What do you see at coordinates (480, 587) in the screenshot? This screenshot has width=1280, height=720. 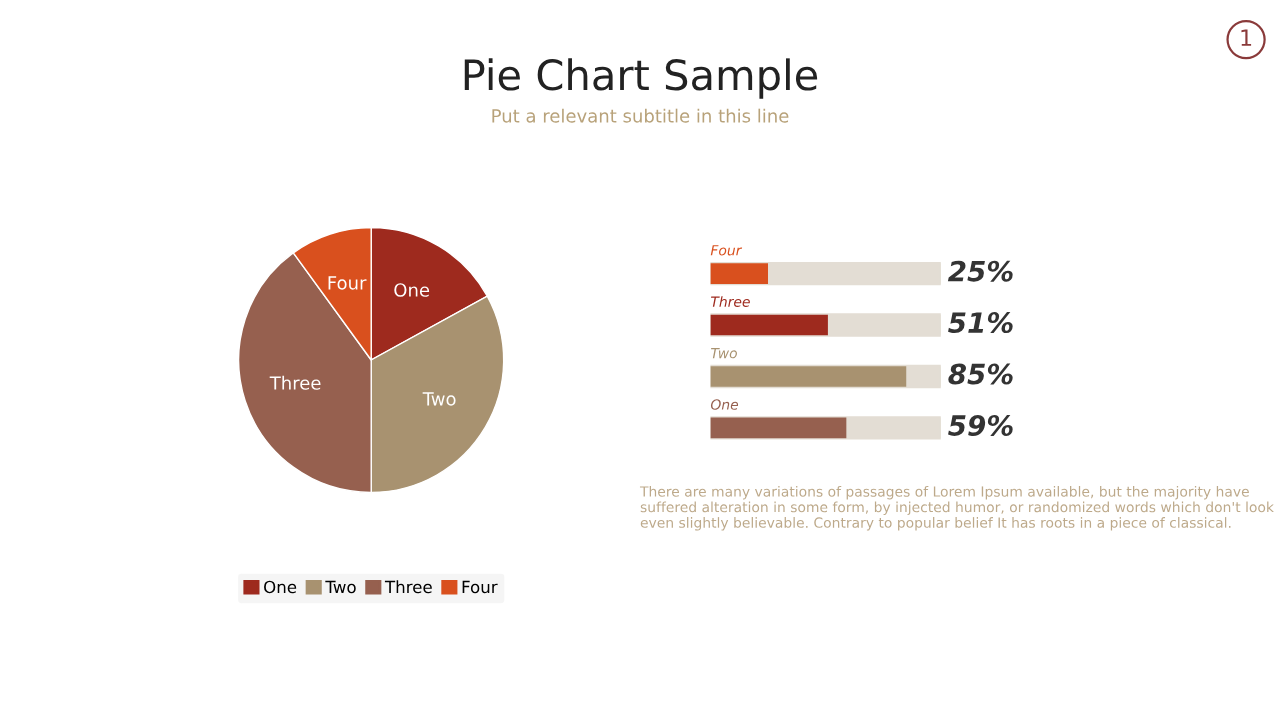 I see `legend-label: Four` at bounding box center [480, 587].